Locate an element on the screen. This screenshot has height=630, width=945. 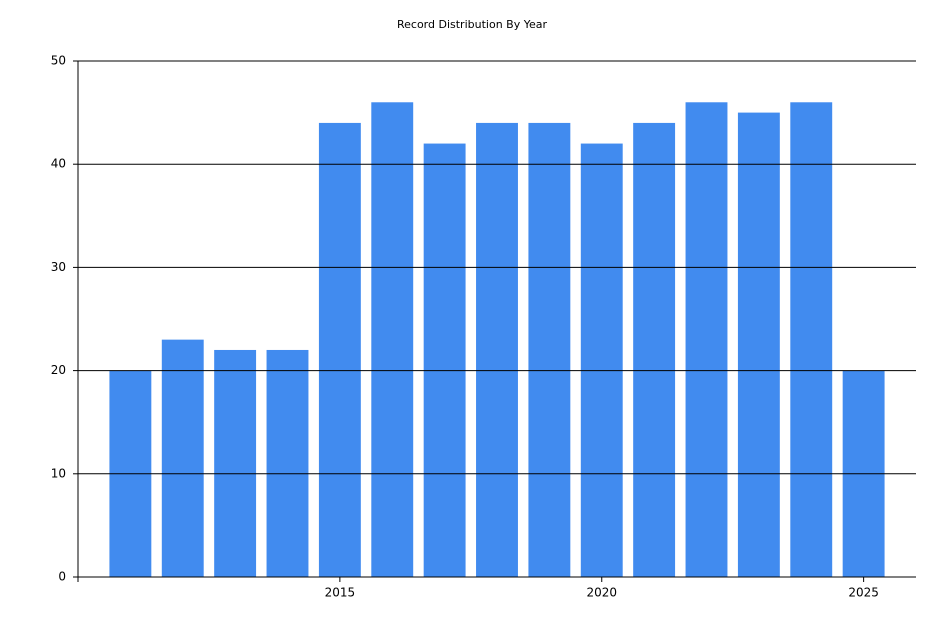
x-tick-label: 2025 is located at coordinates (863, 593).